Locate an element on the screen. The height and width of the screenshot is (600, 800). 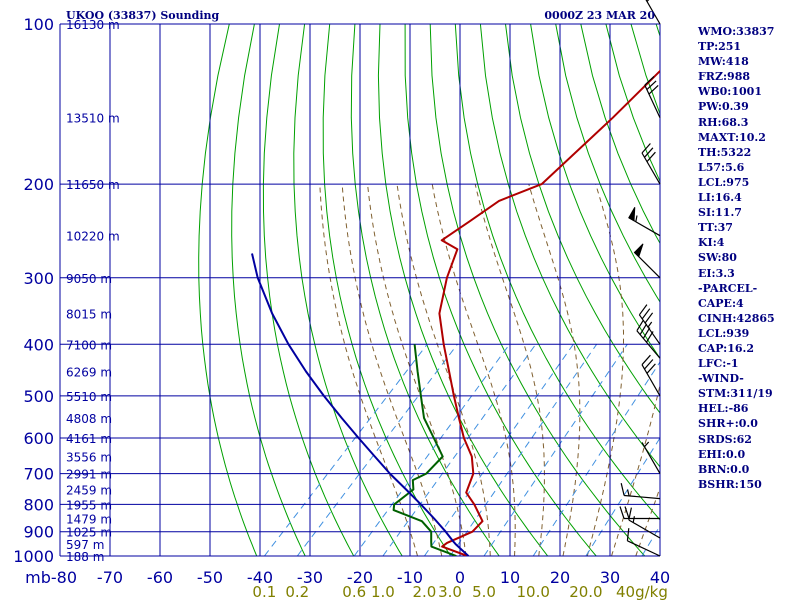
pressure-tick-label: 600 is located at coordinates (38, 438).